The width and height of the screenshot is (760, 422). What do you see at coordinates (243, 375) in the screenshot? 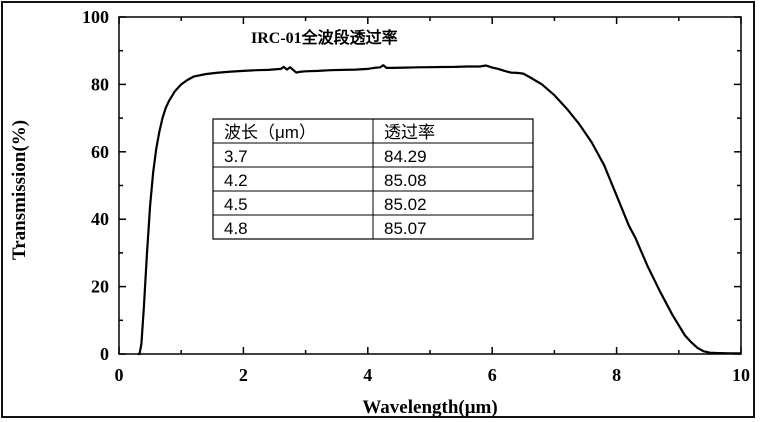
I see `x-tick-label: 2` at bounding box center [243, 375].